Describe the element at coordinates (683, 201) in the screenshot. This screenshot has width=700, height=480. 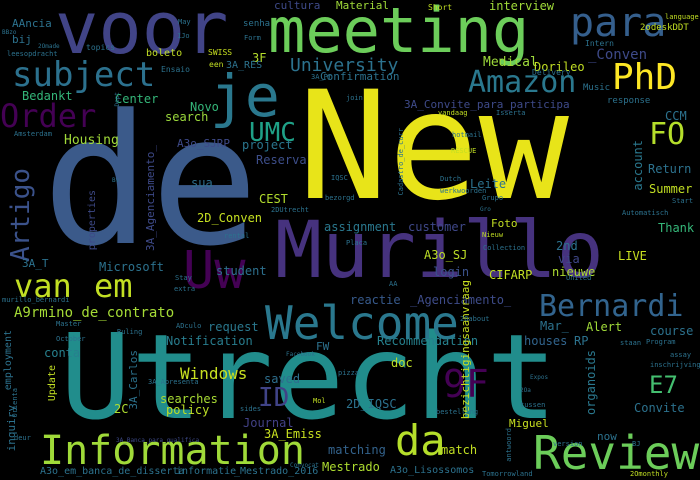
I see `word: Start` at that location.